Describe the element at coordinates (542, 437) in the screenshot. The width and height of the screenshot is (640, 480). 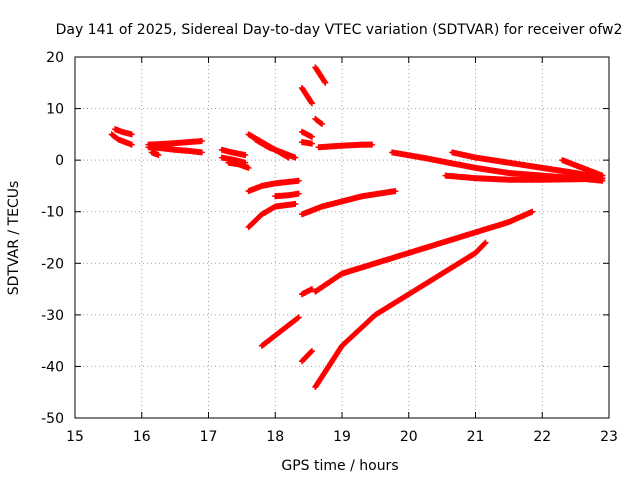
I see `x-tick-label: 22` at that location.